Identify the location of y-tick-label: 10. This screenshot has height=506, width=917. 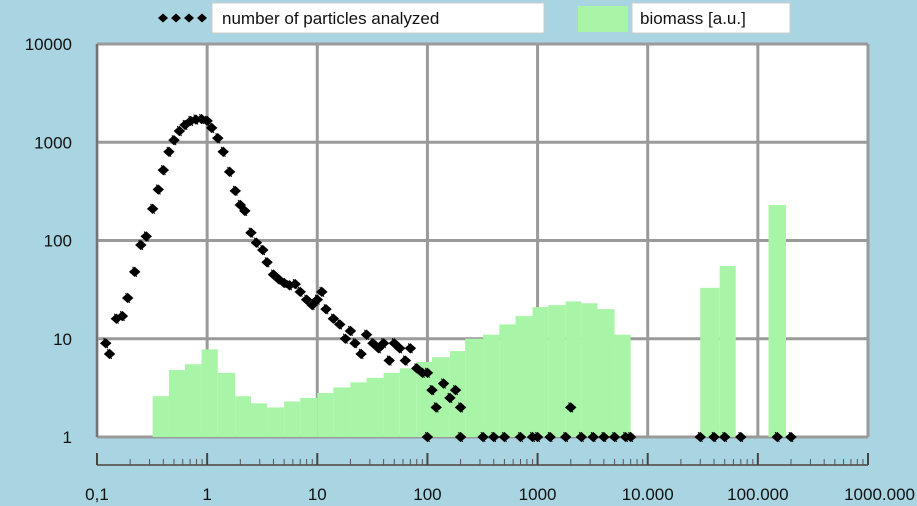
(62, 339).